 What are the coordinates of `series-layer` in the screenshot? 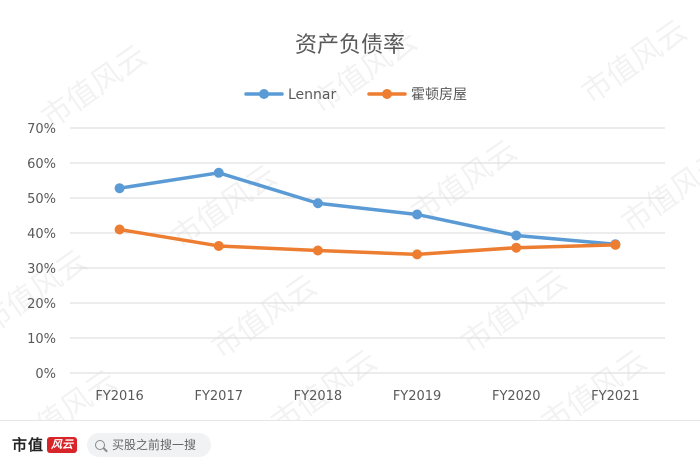 It's located at (367, 213).